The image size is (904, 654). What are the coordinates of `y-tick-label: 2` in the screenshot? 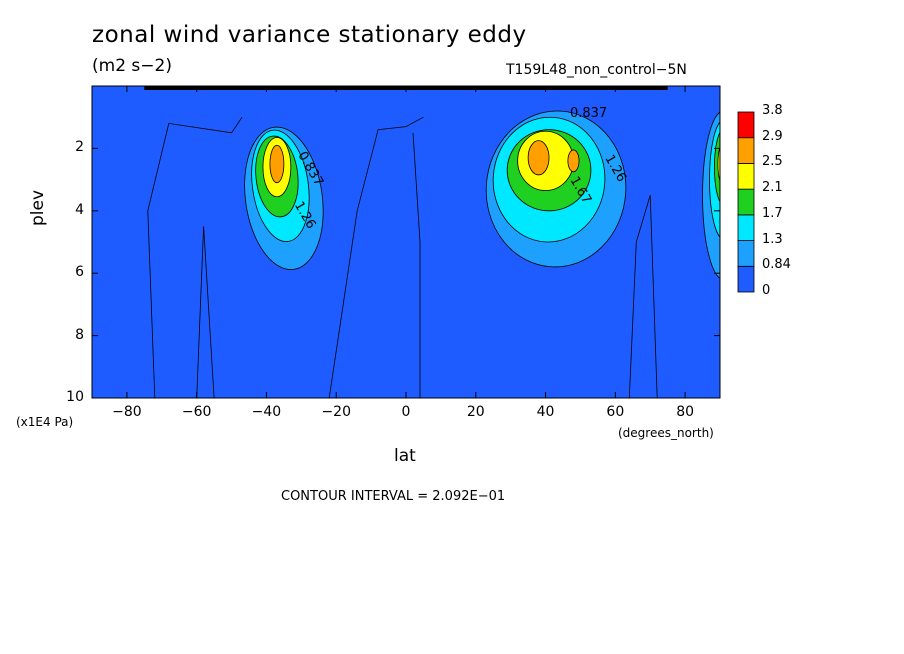 It's located at (79, 147).